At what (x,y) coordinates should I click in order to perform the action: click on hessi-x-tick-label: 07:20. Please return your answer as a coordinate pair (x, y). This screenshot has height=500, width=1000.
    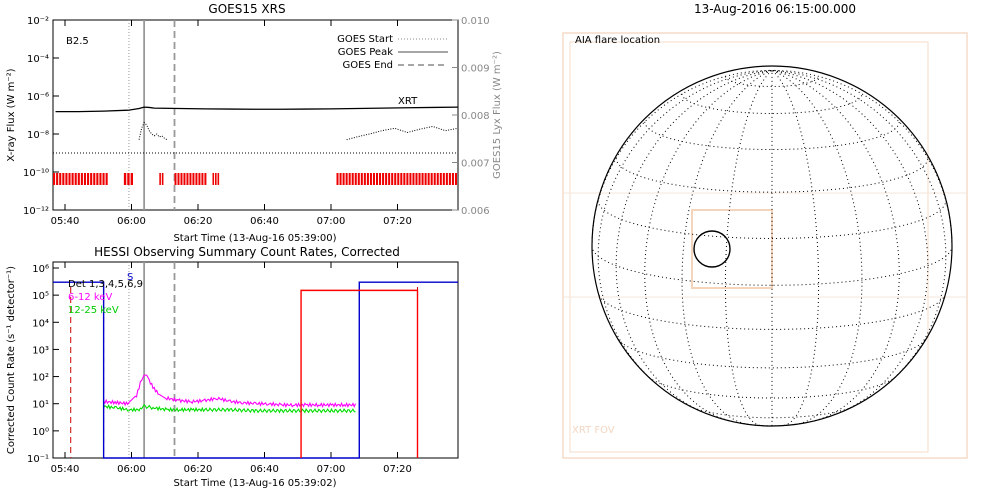
    Looking at the image, I should click on (397, 469).